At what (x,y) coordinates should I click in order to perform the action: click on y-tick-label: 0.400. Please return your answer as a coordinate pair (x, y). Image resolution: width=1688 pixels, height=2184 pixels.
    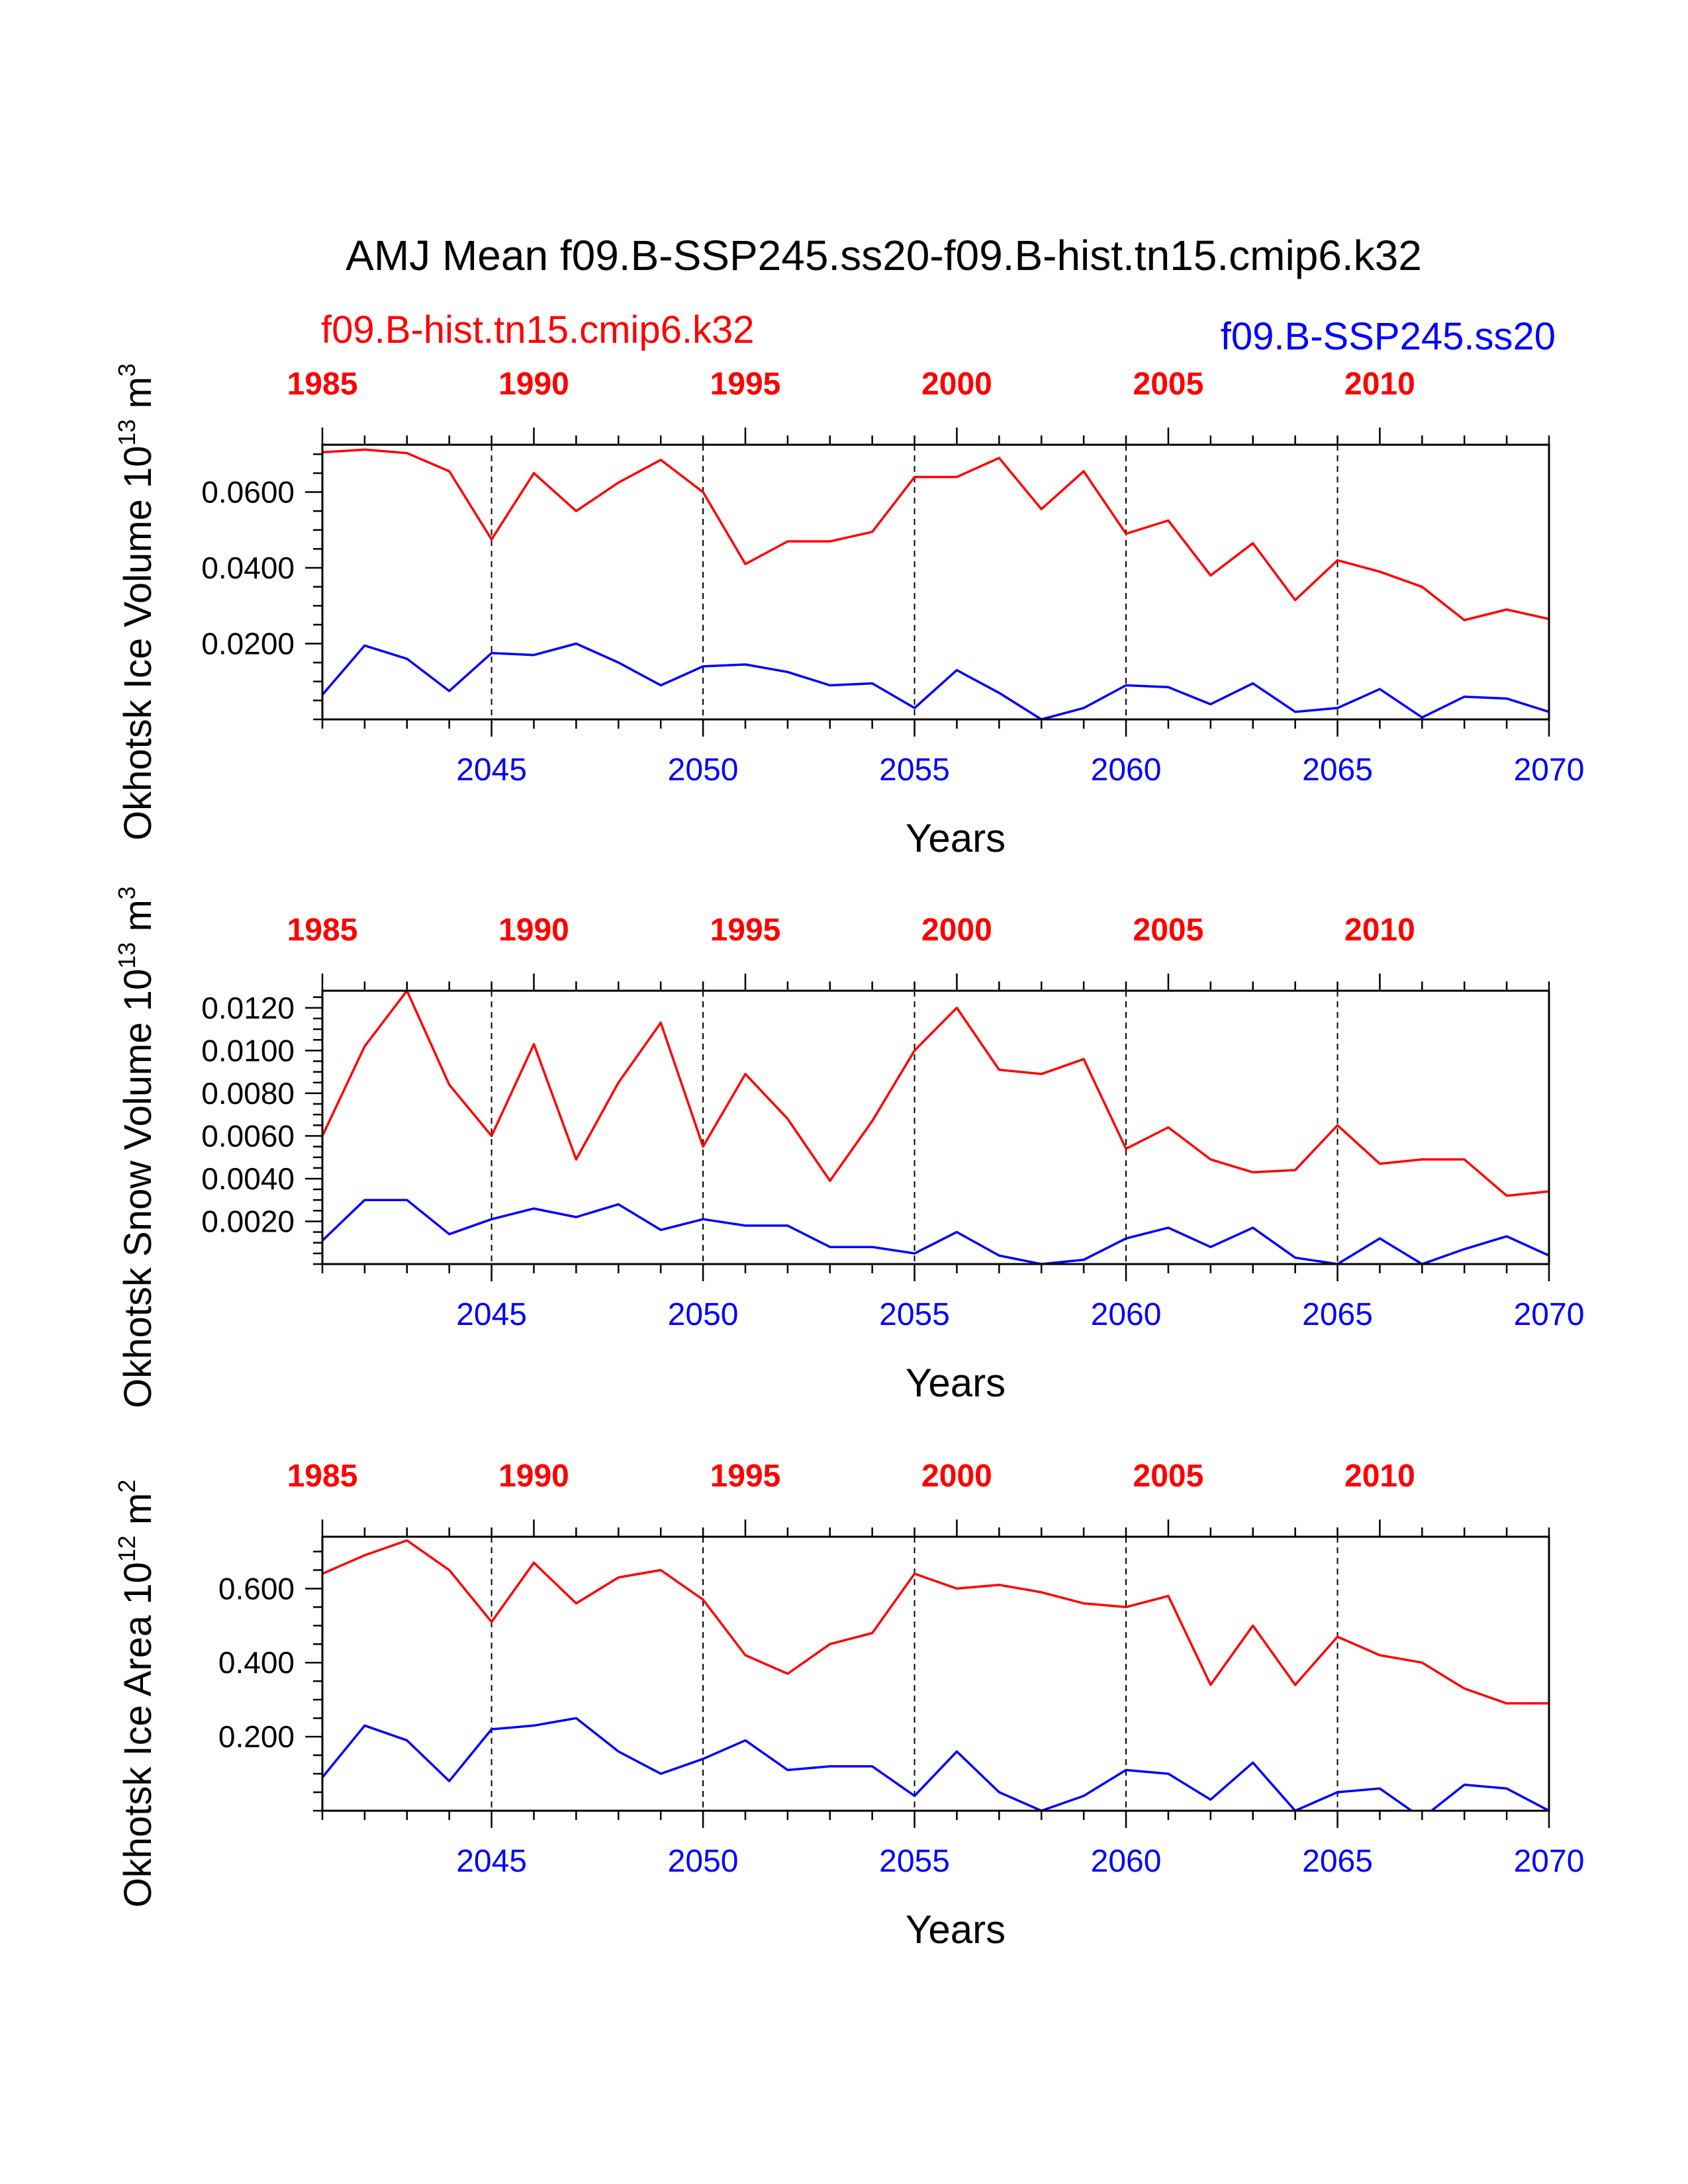
    Looking at the image, I should click on (256, 1662).